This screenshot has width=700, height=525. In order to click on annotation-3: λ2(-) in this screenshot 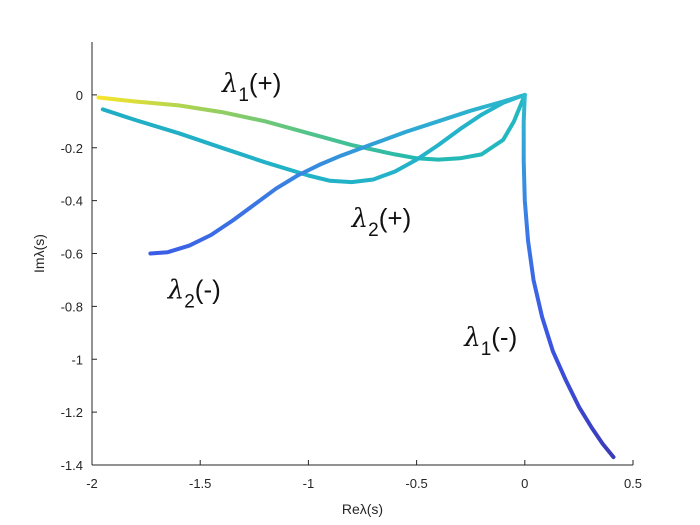, I will do `click(194, 293)`.